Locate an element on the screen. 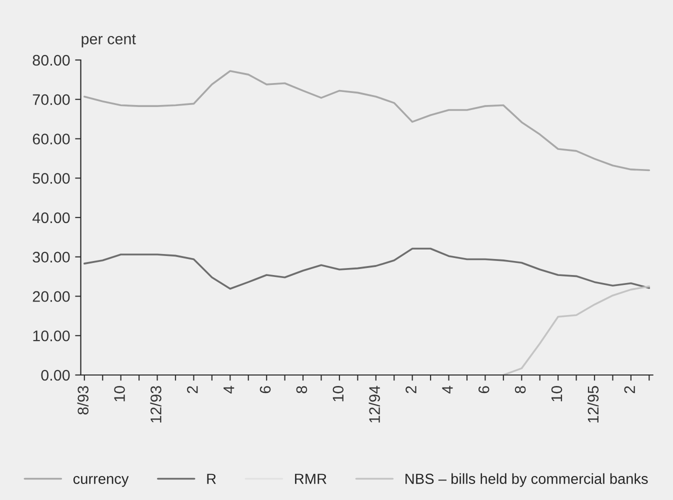 The height and width of the screenshot is (500, 673). y-tick-label: 40.00 is located at coordinates (51, 218).